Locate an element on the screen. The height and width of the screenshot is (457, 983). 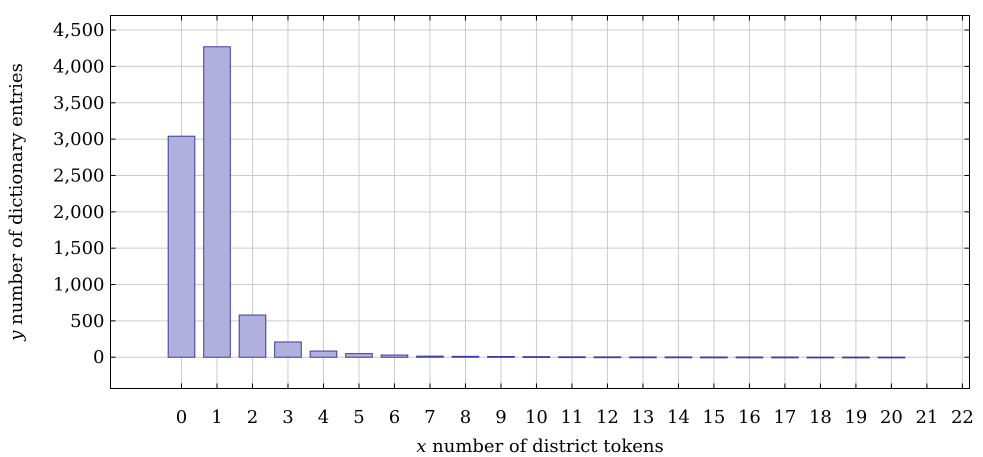
x-tick-label: 12 is located at coordinates (607, 417).